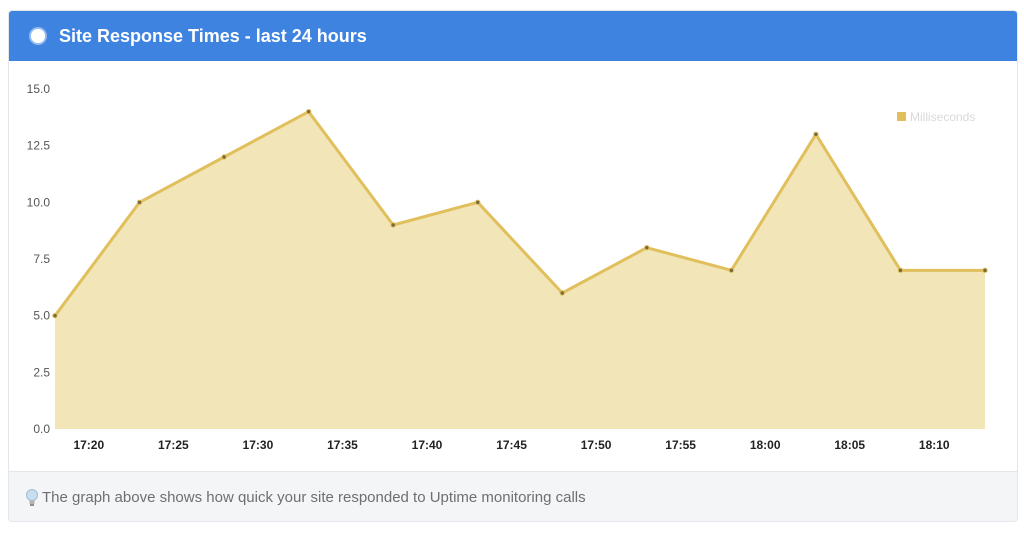 This screenshot has width=1024, height=533. Describe the element at coordinates (41, 372) in the screenshot. I see `y-tick-label: 2.5` at that location.